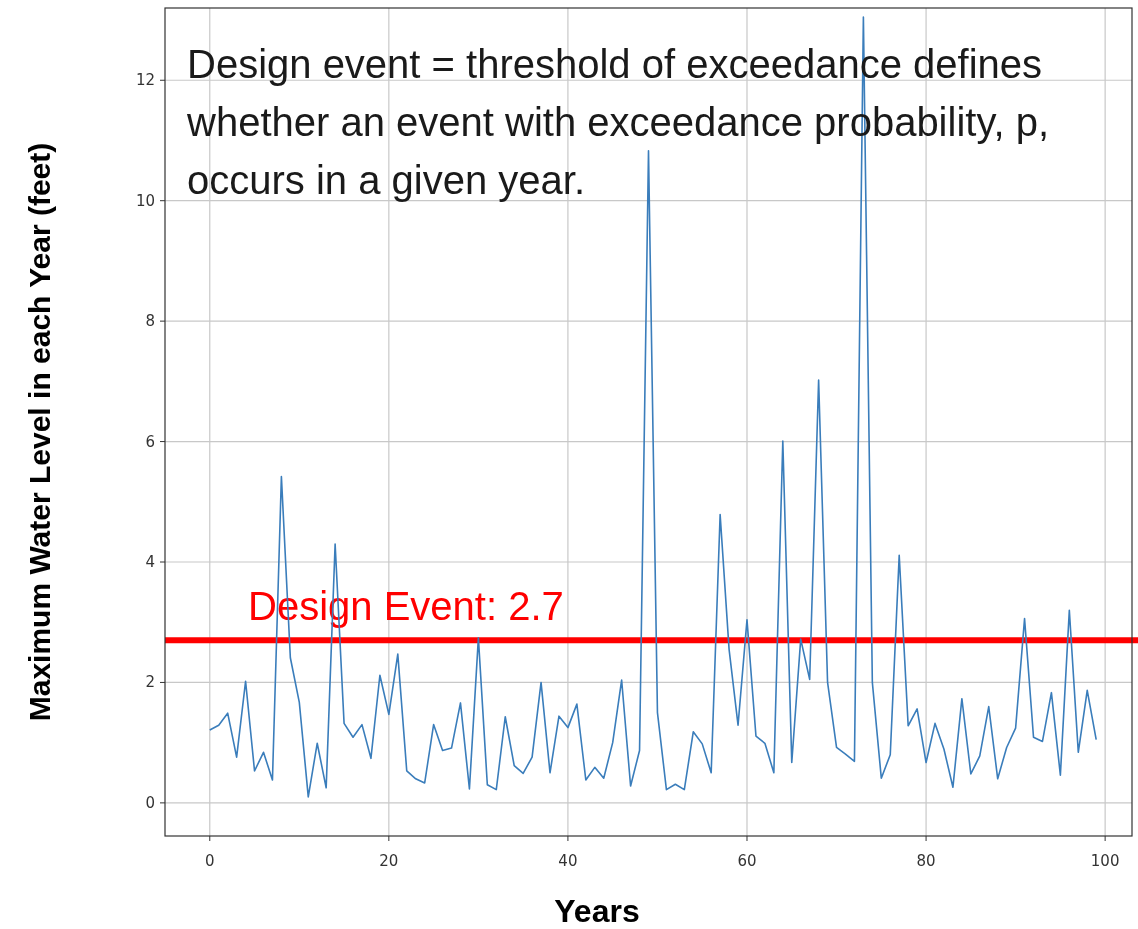 This screenshot has width=1138, height=929. What do you see at coordinates (210, 861) in the screenshot?
I see `x-tick-label: 0` at bounding box center [210, 861].